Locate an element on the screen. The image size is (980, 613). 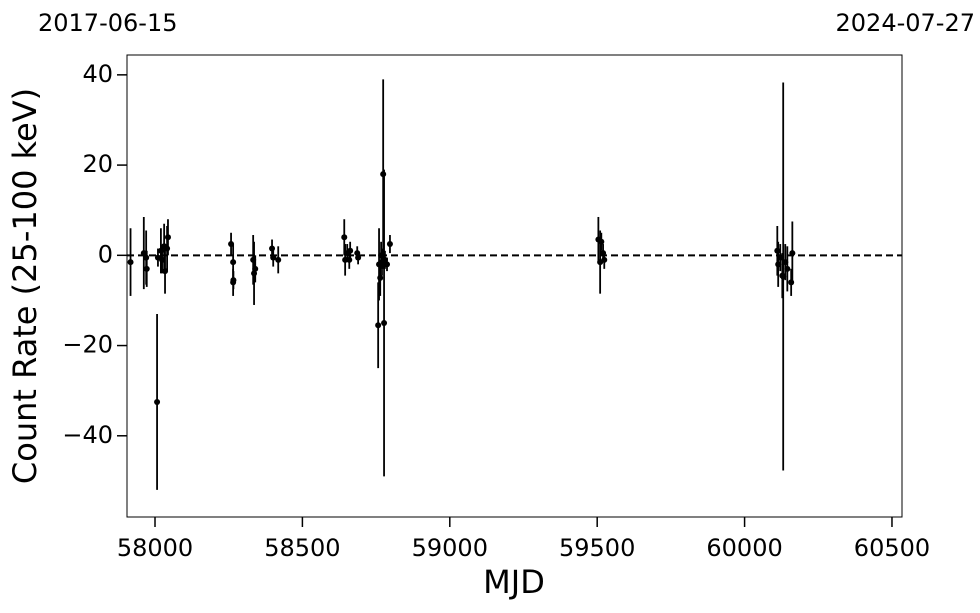
x-tick-label: 60000 is located at coordinates (744, 548).